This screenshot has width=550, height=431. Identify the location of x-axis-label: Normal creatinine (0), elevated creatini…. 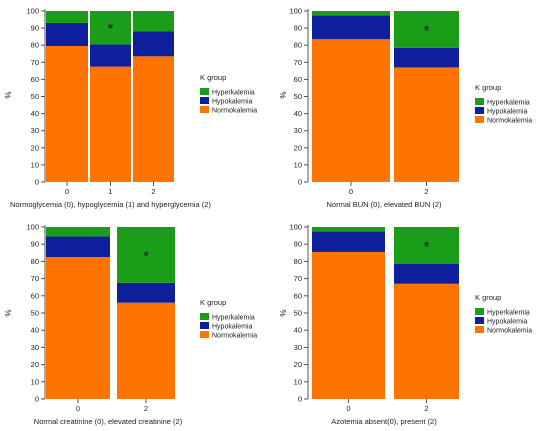
(108, 421).